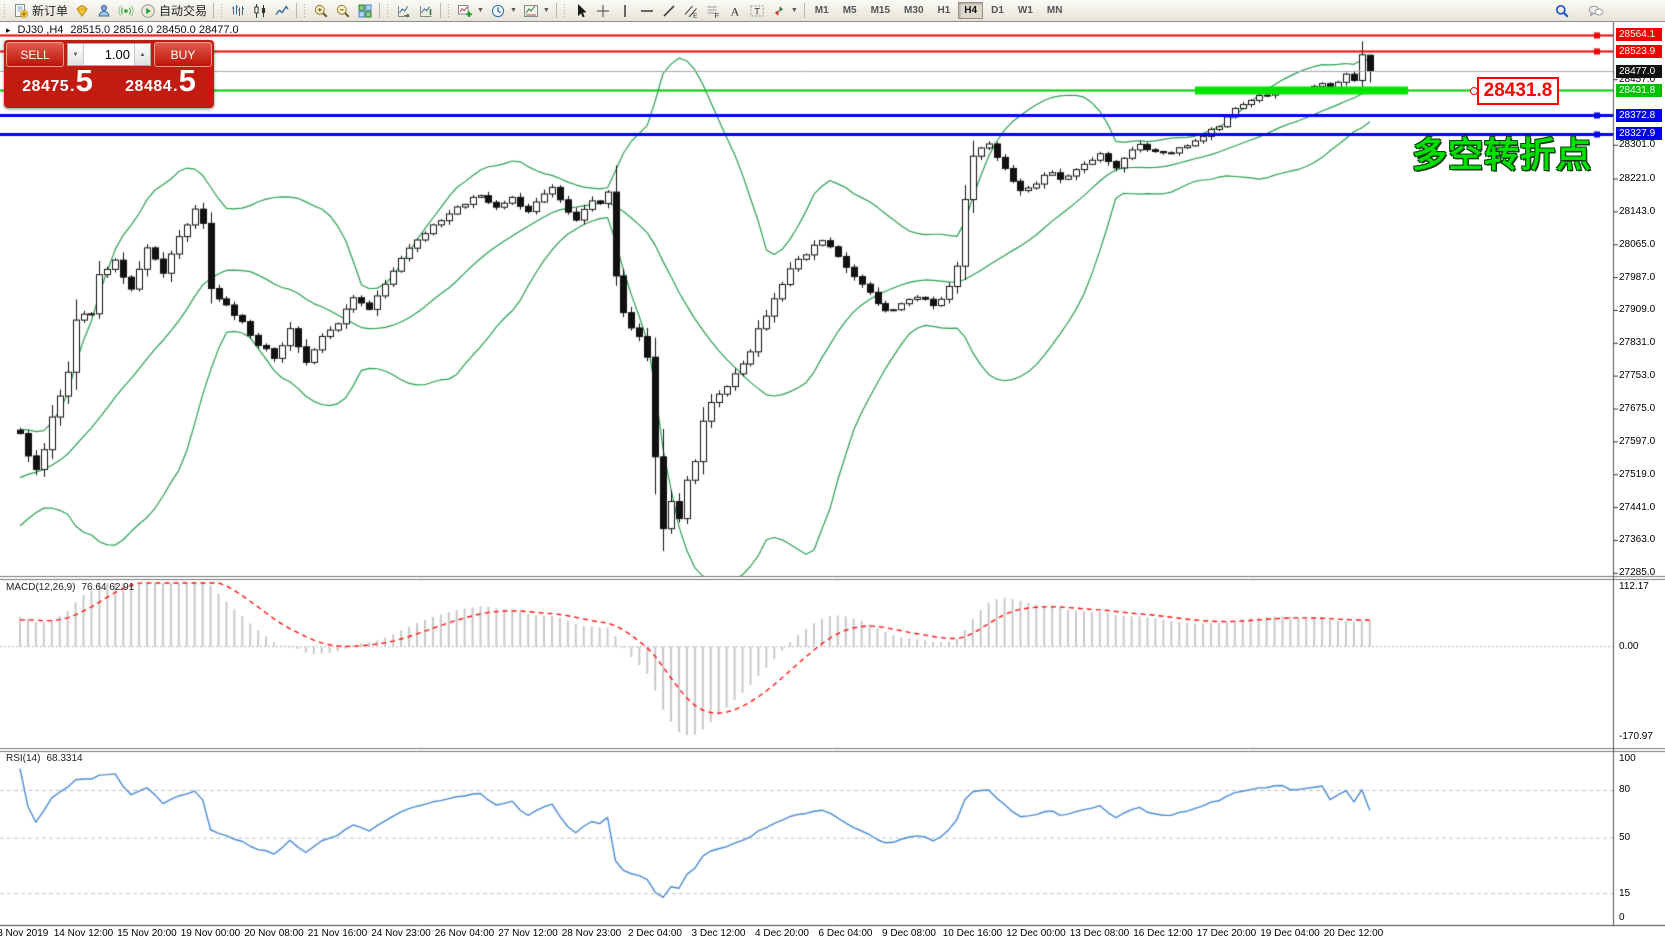  I want to click on new-order-button: 新订单, so click(40, 10).